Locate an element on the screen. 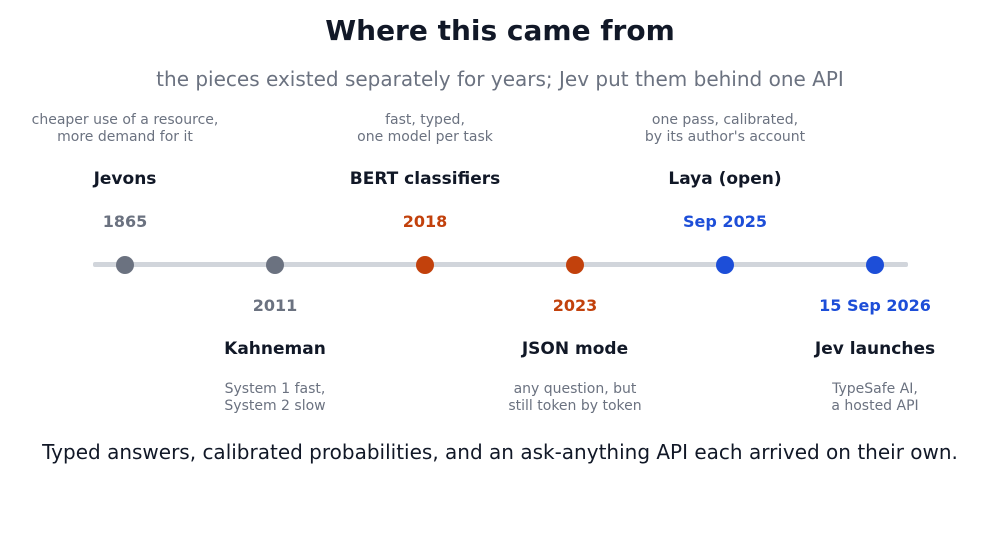 This screenshot has width=1000, height=560. event-description: TypeSafe AI, a hosted API is located at coordinates (867, 398).